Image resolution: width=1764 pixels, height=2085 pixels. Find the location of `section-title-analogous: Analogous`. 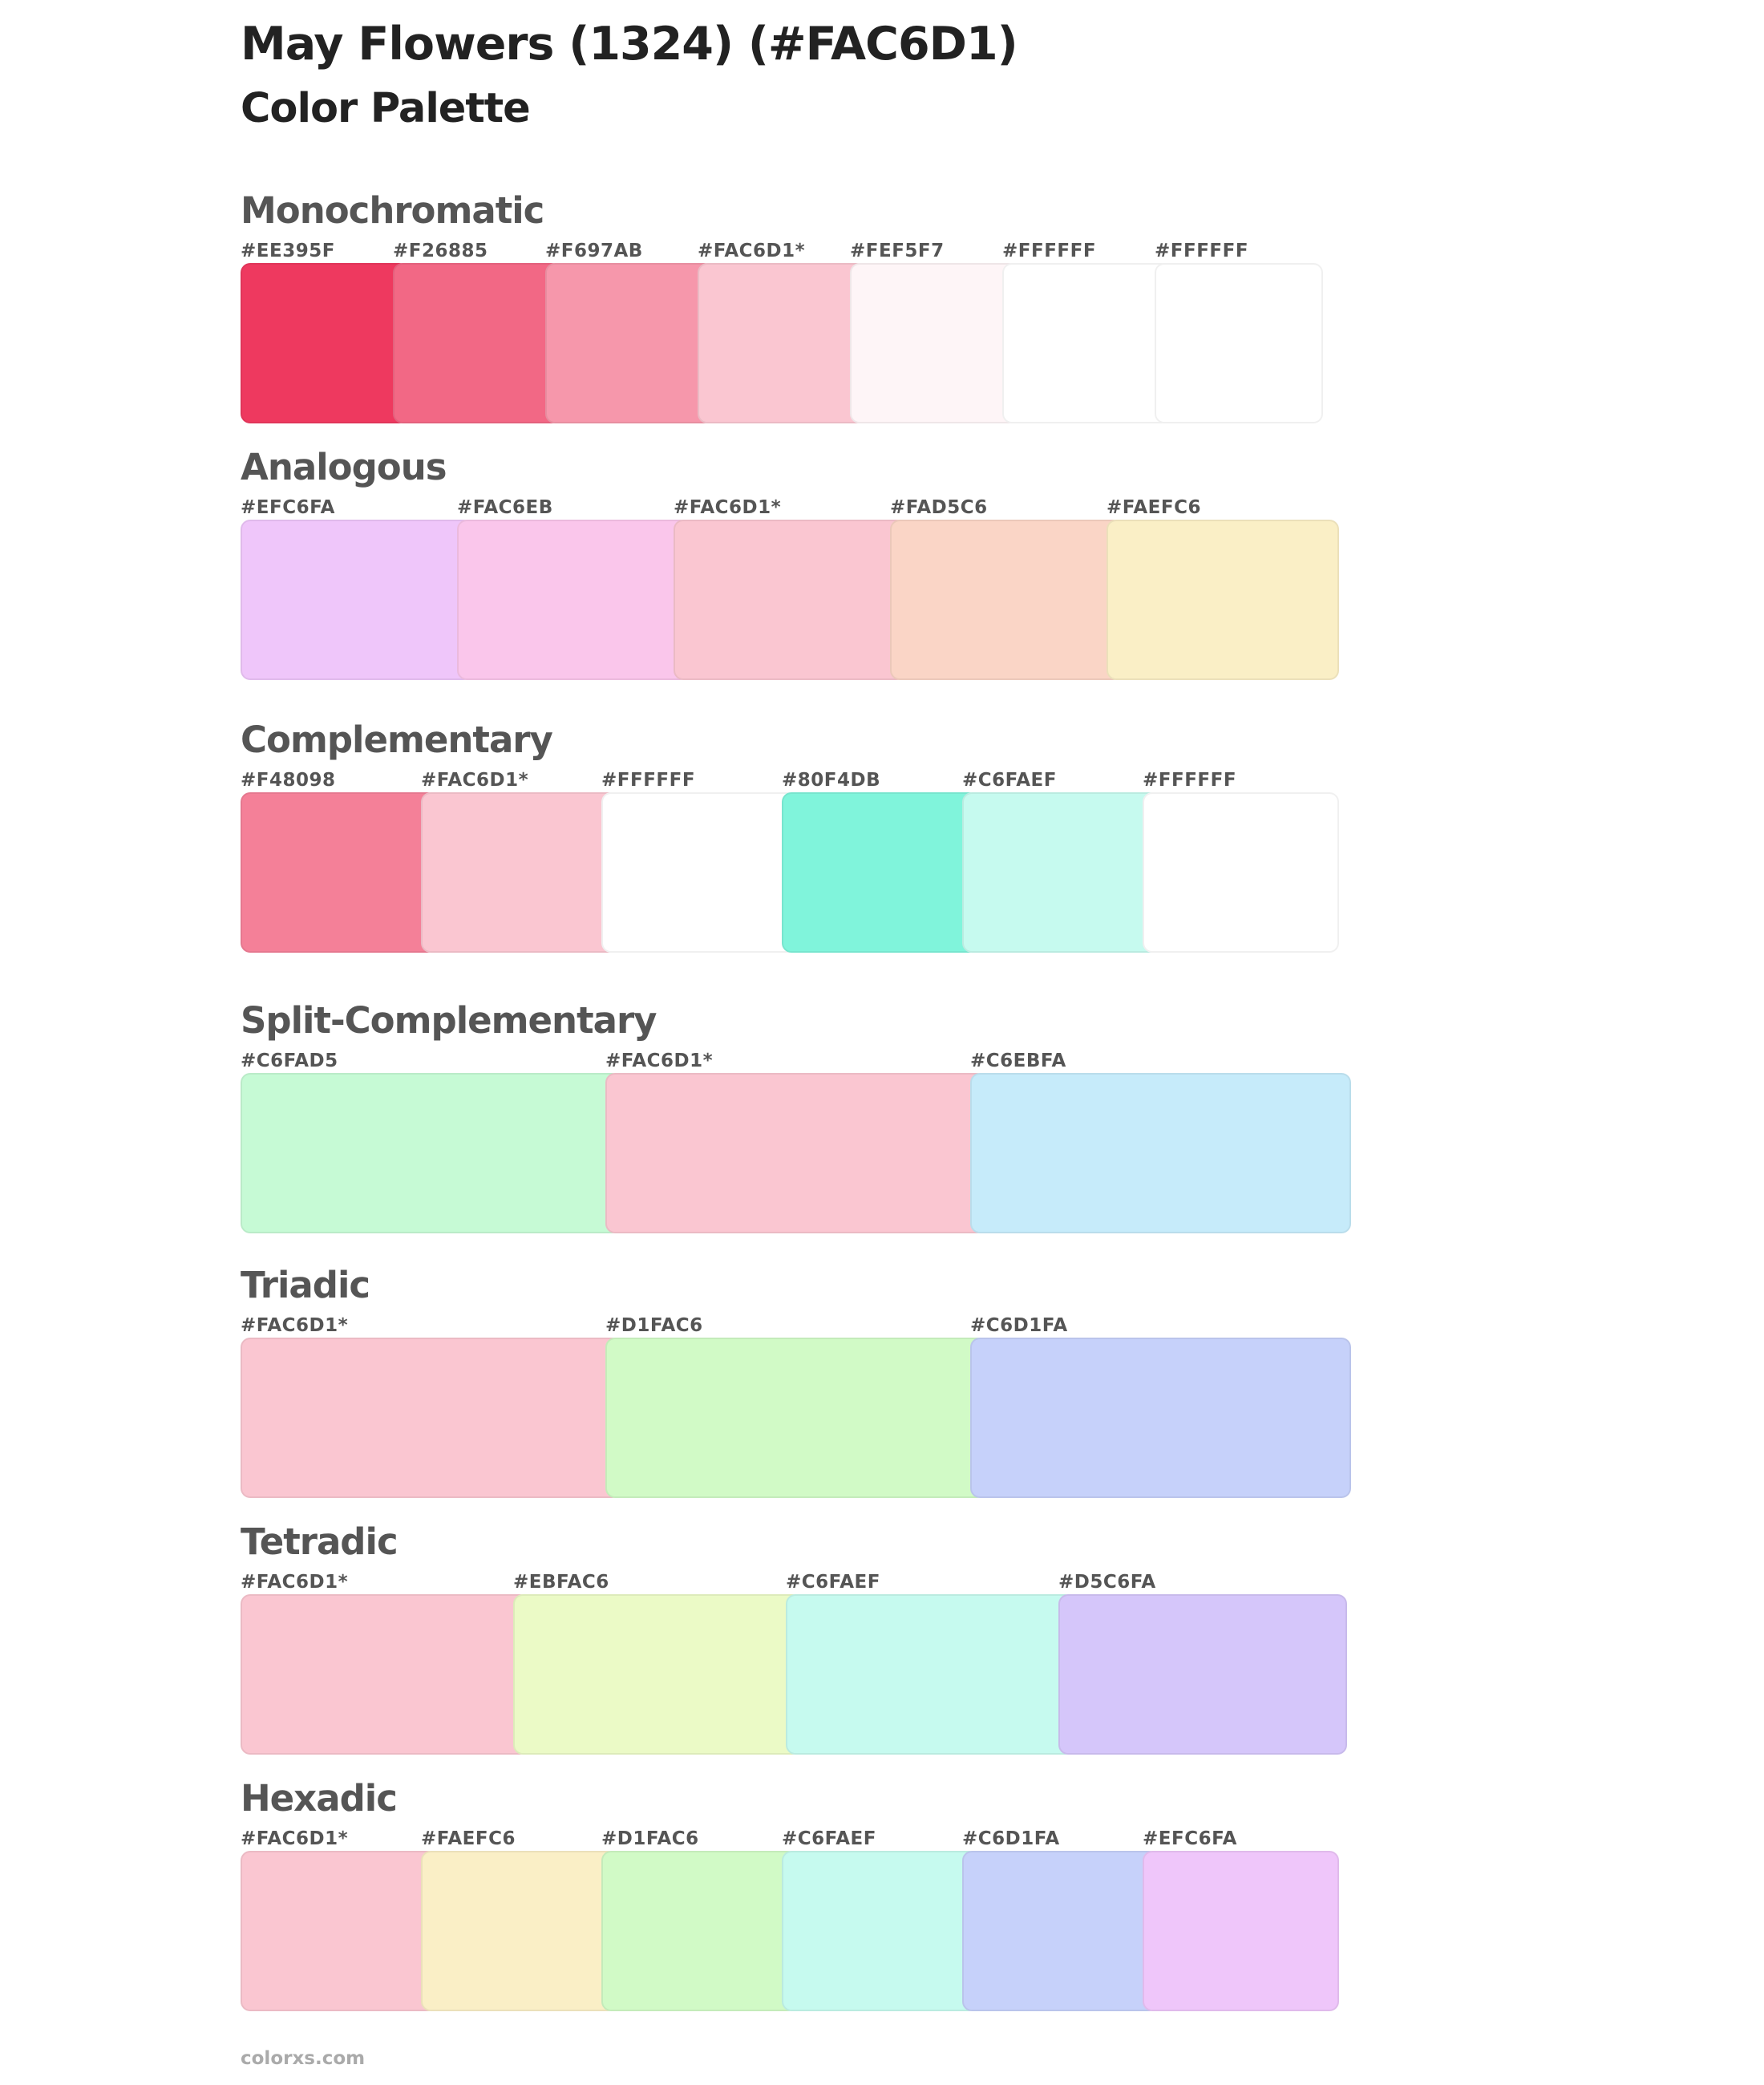

section-title-analogous: Analogous is located at coordinates (344, 467).